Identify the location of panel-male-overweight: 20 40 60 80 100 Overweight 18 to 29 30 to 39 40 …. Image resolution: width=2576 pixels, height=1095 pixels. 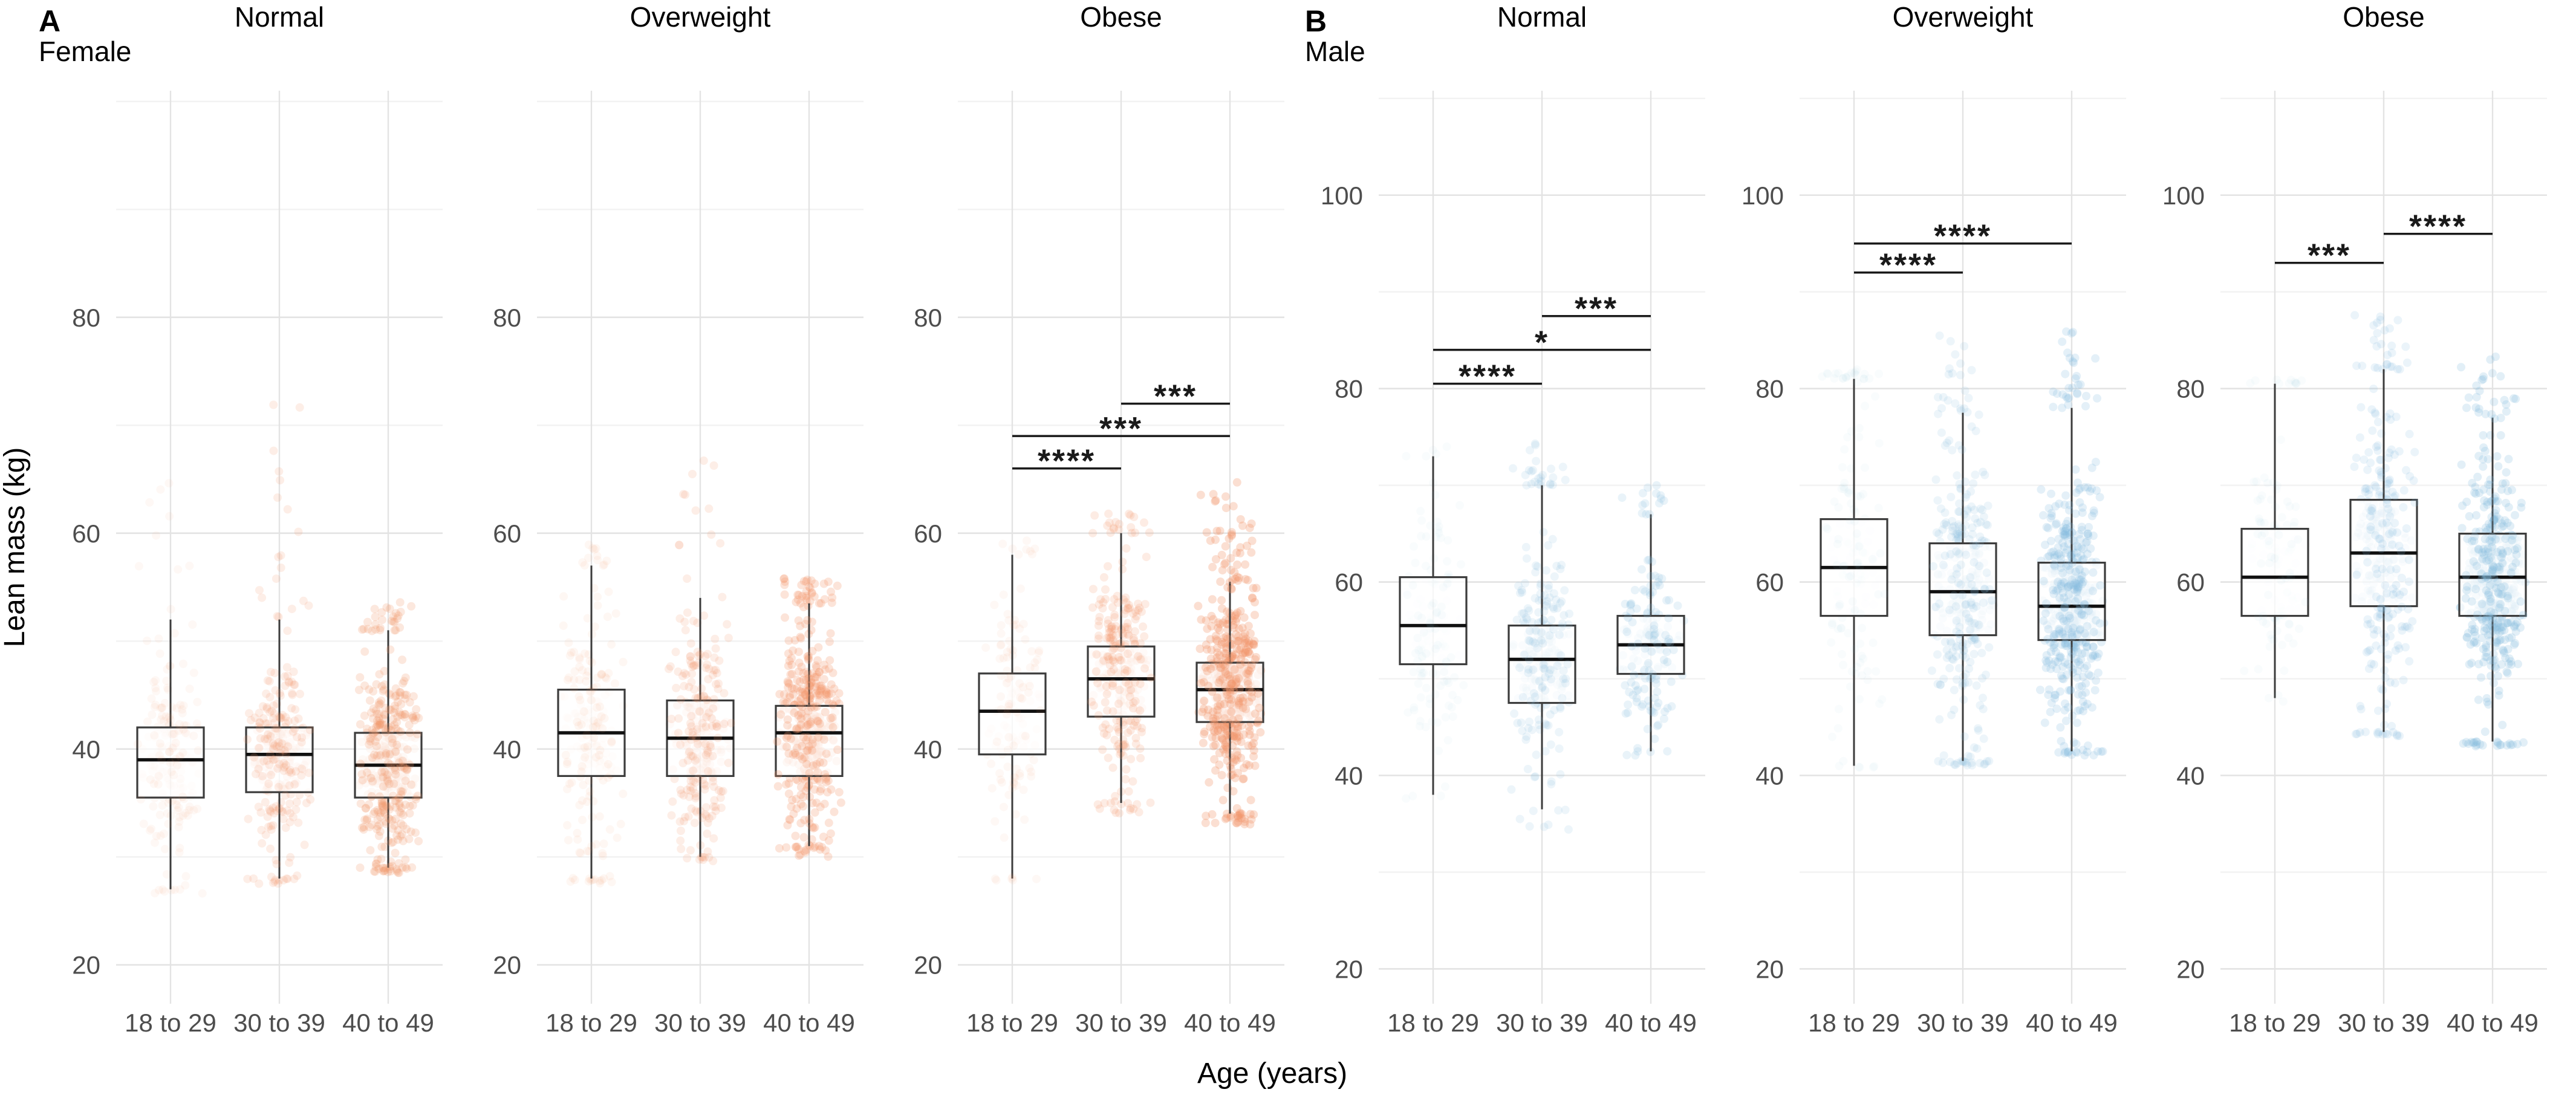
(1934, 519).